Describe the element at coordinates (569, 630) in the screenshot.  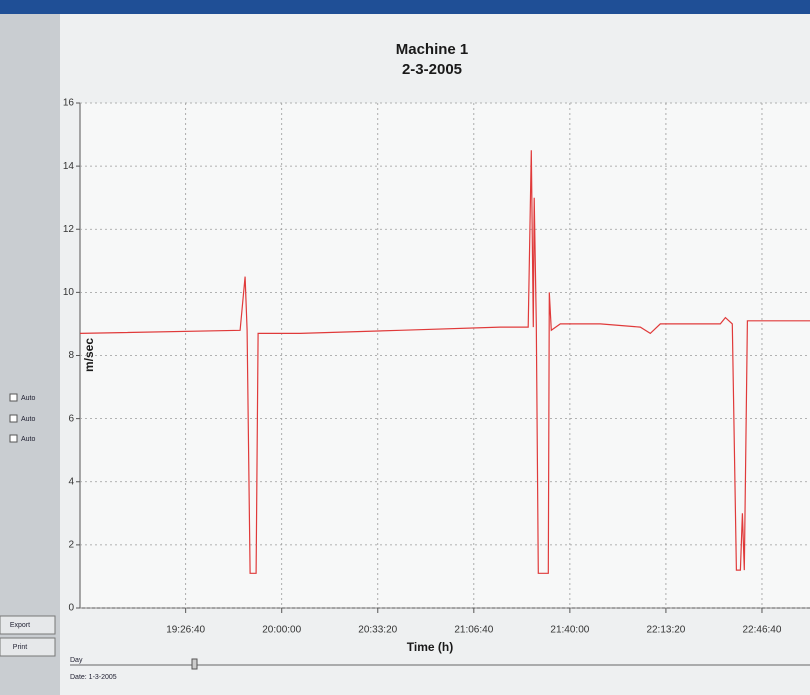
I see `x-tick-label: 21:40:00` at that location.